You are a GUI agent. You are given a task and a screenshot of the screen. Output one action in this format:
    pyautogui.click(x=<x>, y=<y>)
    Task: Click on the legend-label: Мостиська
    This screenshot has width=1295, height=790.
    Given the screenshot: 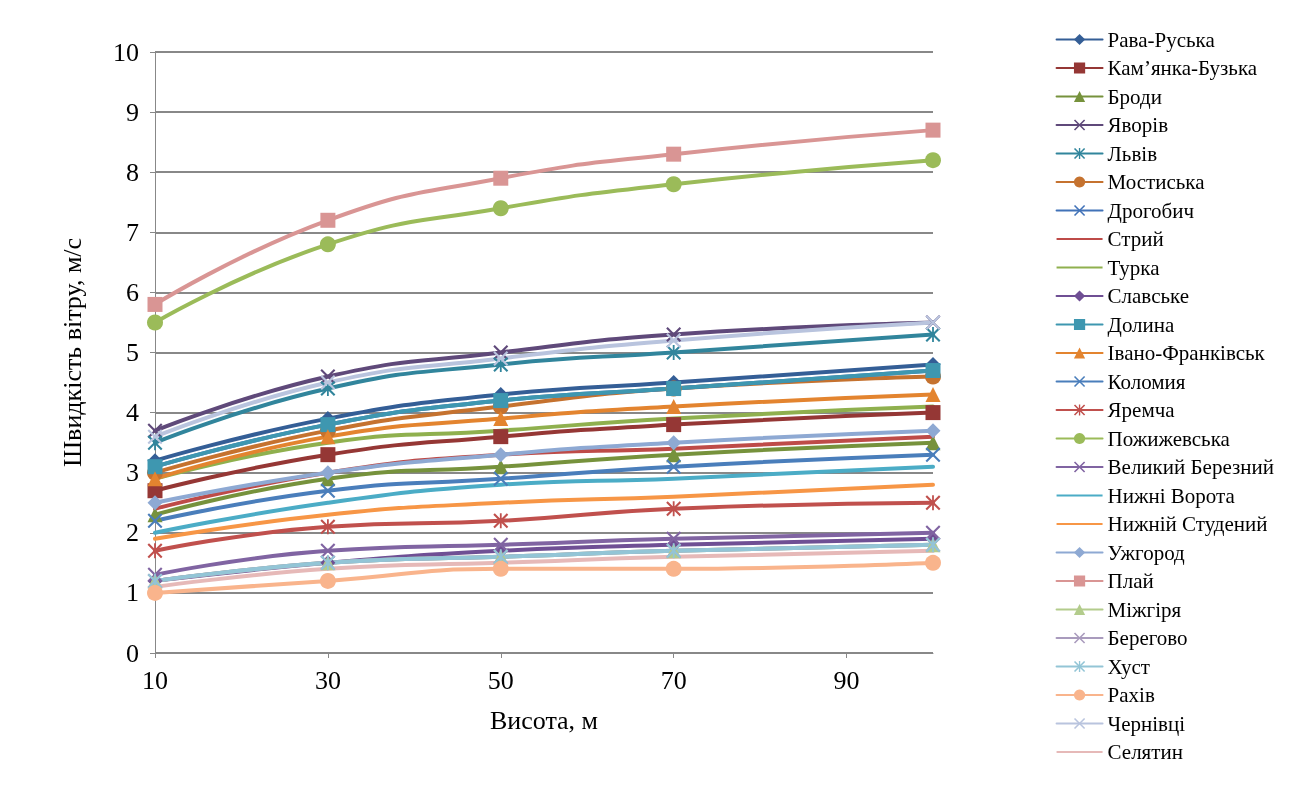 What is the action you would take?
    pyautogui.click(x=1156, y=182)
    